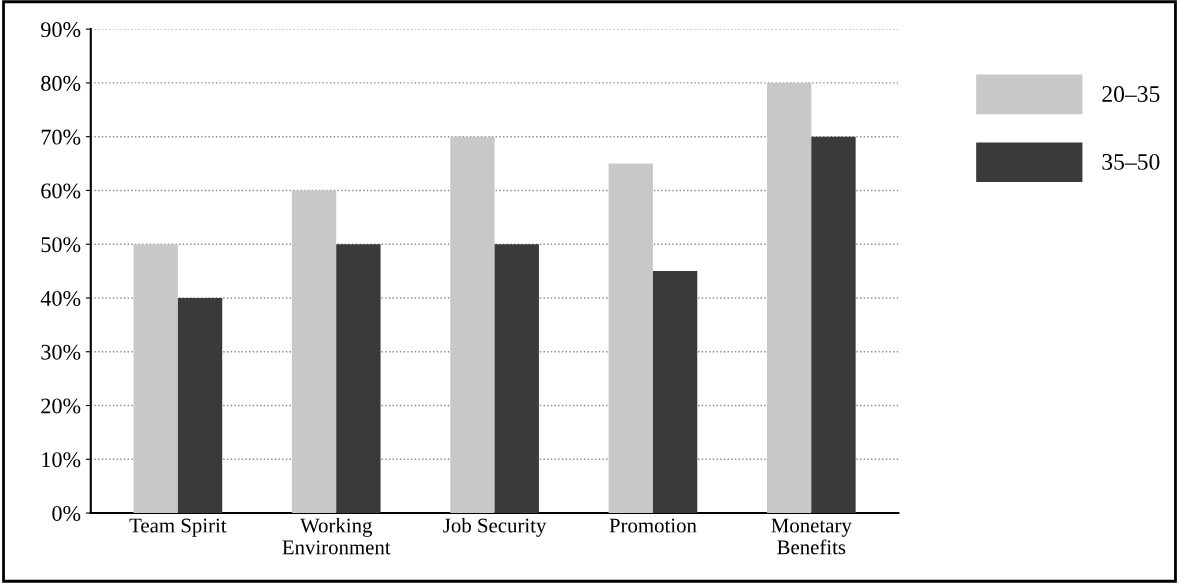  I want to click on legend-label: 20–35, so click(1131, 94).